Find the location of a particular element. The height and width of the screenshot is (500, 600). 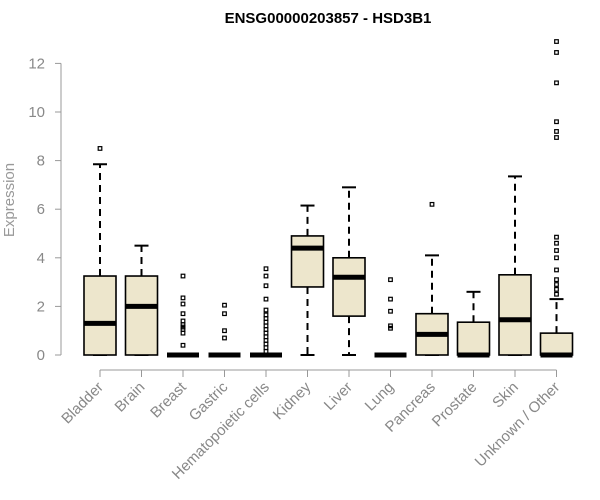

x-tick-label: Lung is located at coordinates (380, 397).